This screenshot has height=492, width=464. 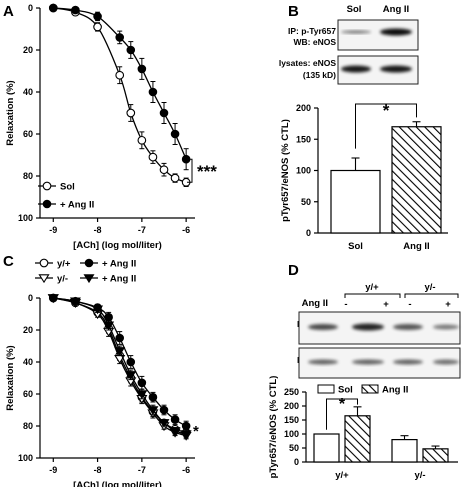 What do you see at coordinates (28, 176) in the screenshot?
I see `y-tick-label-A: 80` at bounding box center [28, 176].